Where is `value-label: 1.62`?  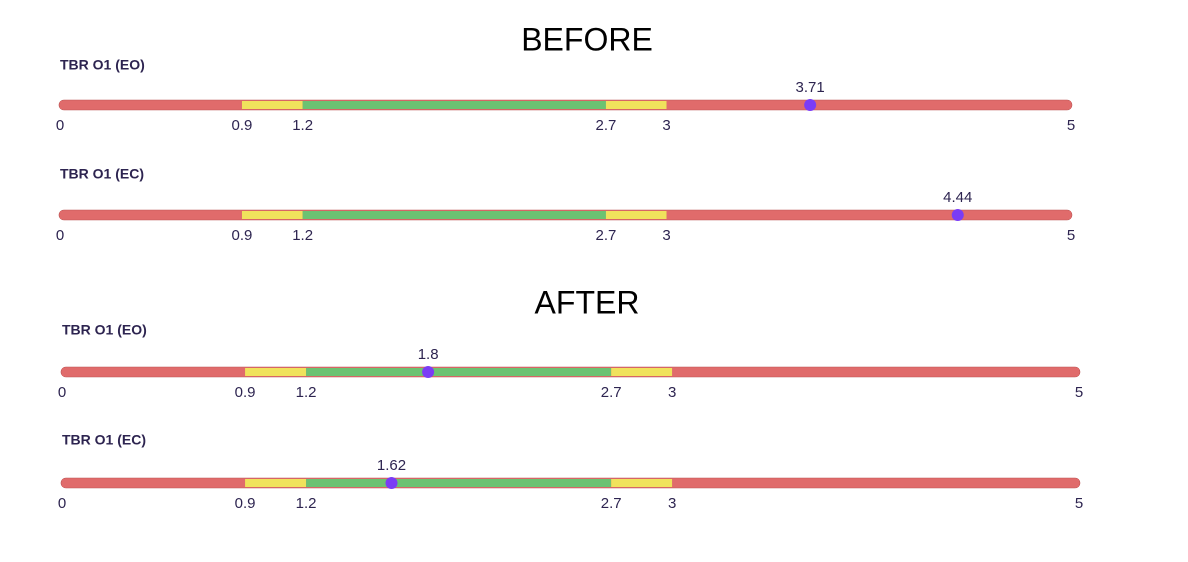
value-label: 1.62 is located at coordinates (391, 465).